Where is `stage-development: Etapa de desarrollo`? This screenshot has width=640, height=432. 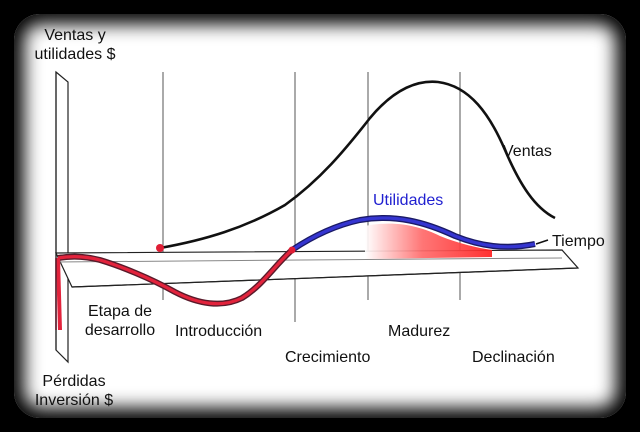 stage-development: Etapa de desarrollo is located at coordinates (120, 321).